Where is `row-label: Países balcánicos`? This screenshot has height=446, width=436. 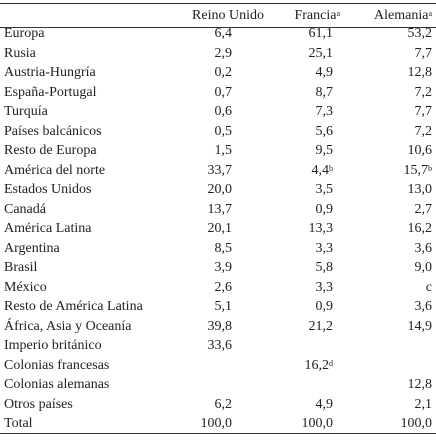 row-label: Países balcánicos is located at coordinates (53, 131).